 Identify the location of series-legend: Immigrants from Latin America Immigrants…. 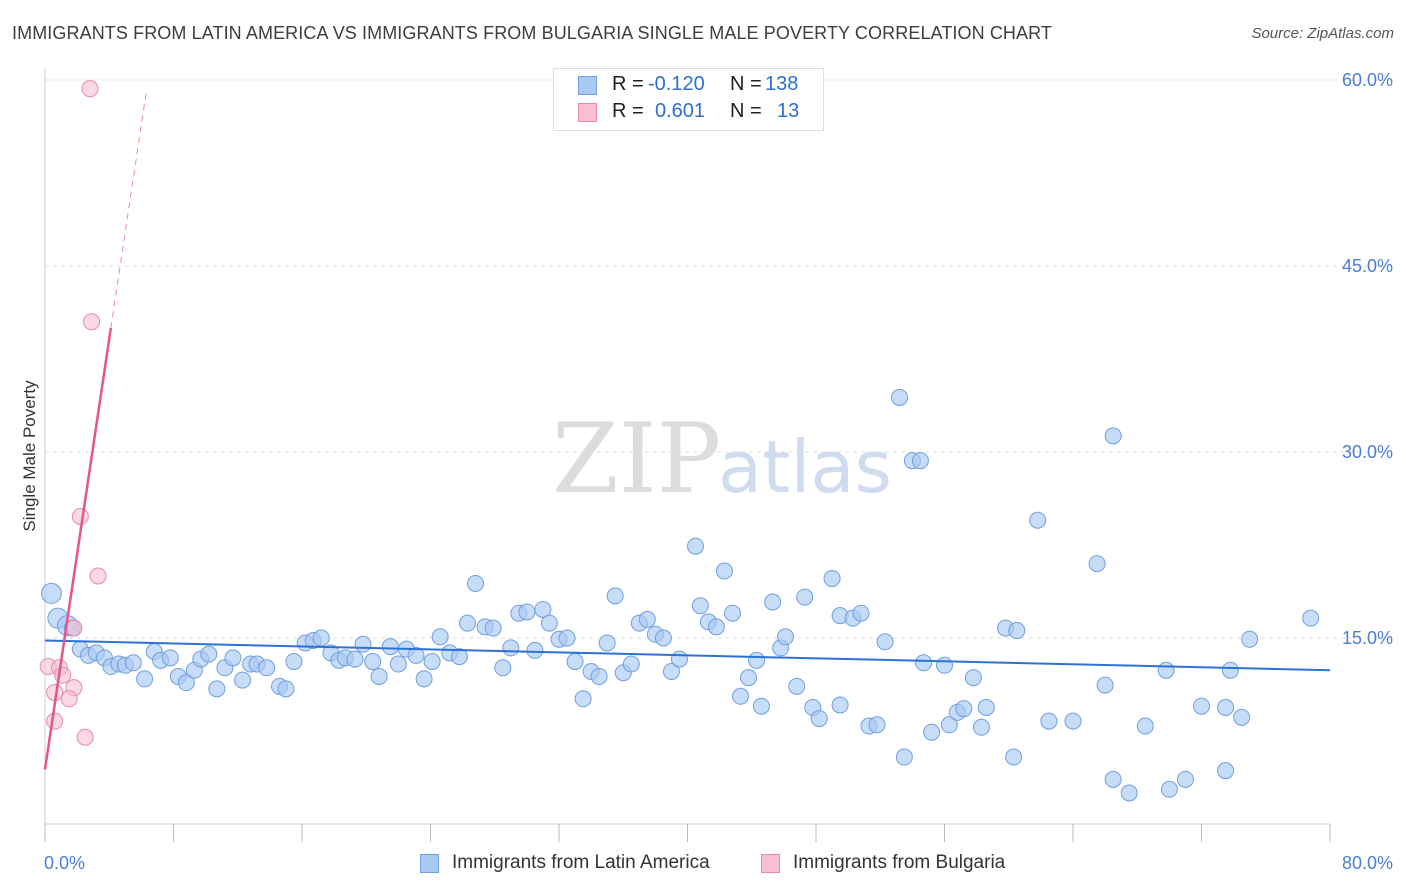
(703, 865).